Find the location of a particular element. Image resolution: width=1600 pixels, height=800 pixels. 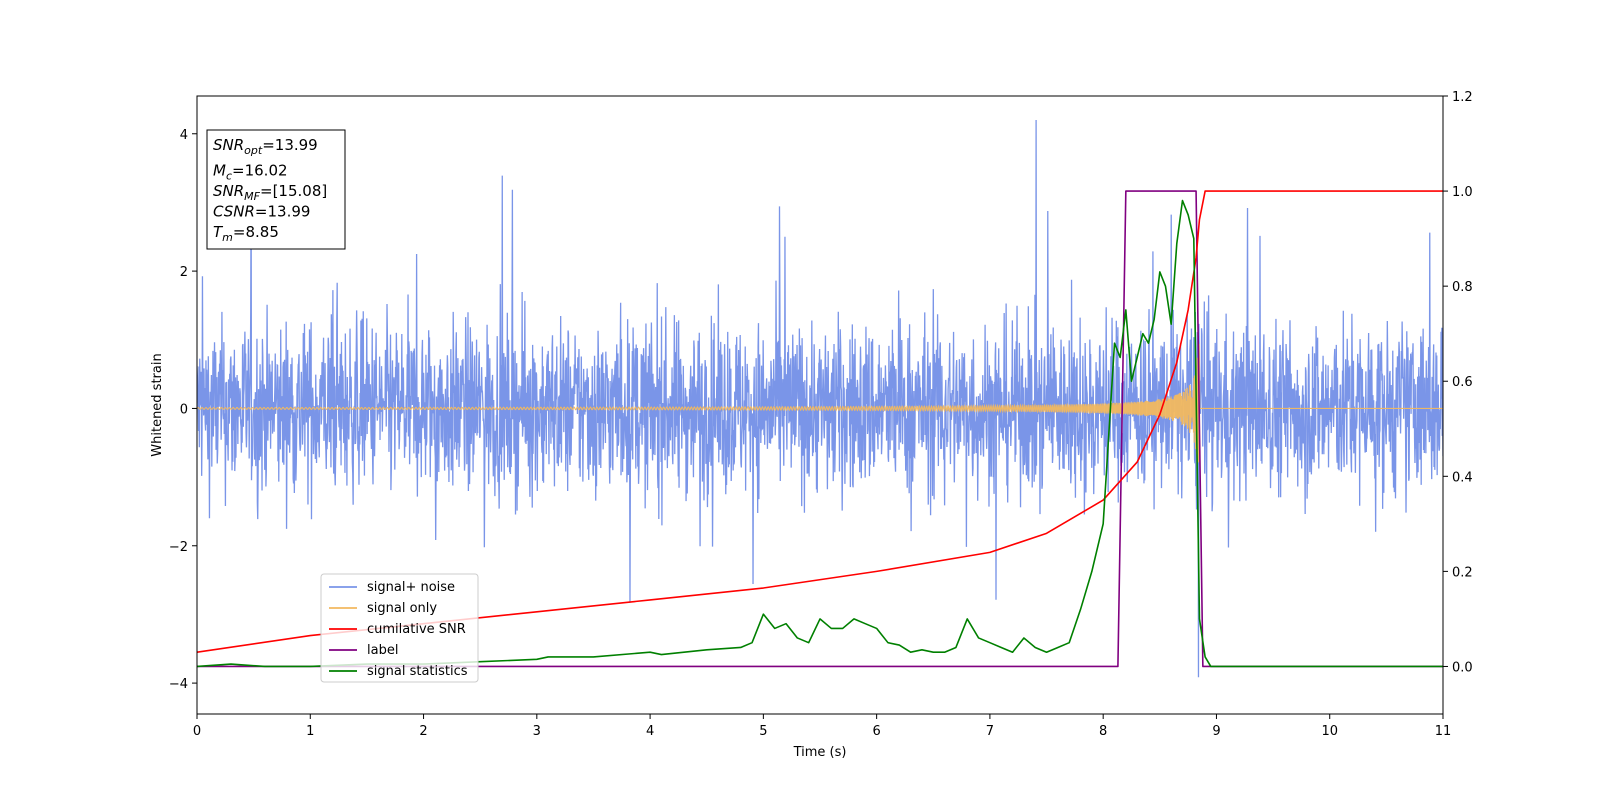

x-tick-label: 10 is located at coordinates (1329, 731).